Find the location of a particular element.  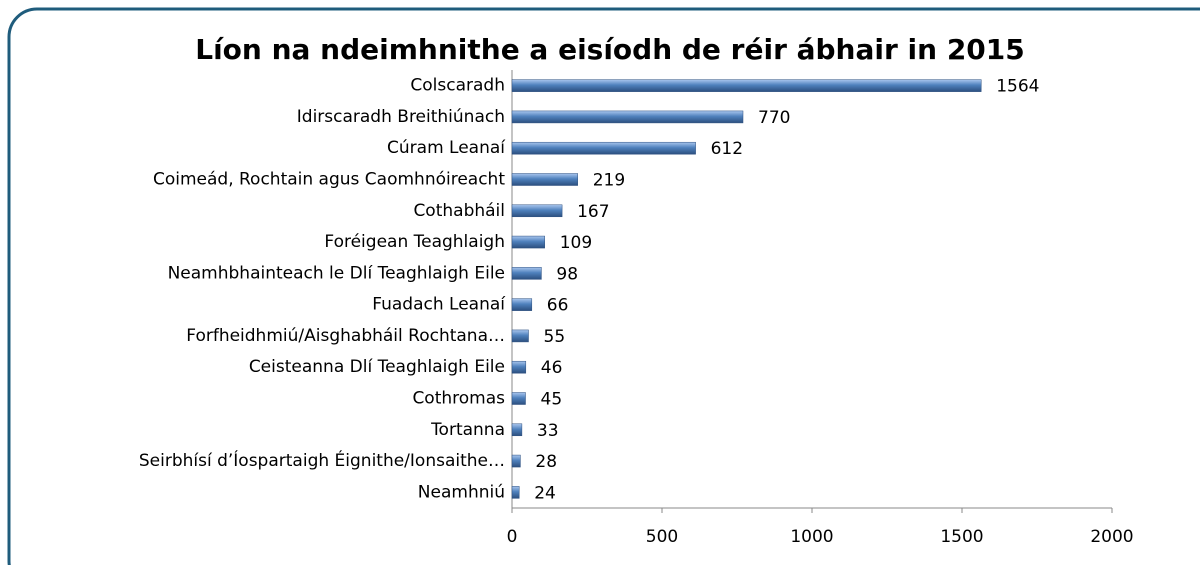

y-tick-label: Foréigean Teaghlaigh is located at coordinates (414, 242).